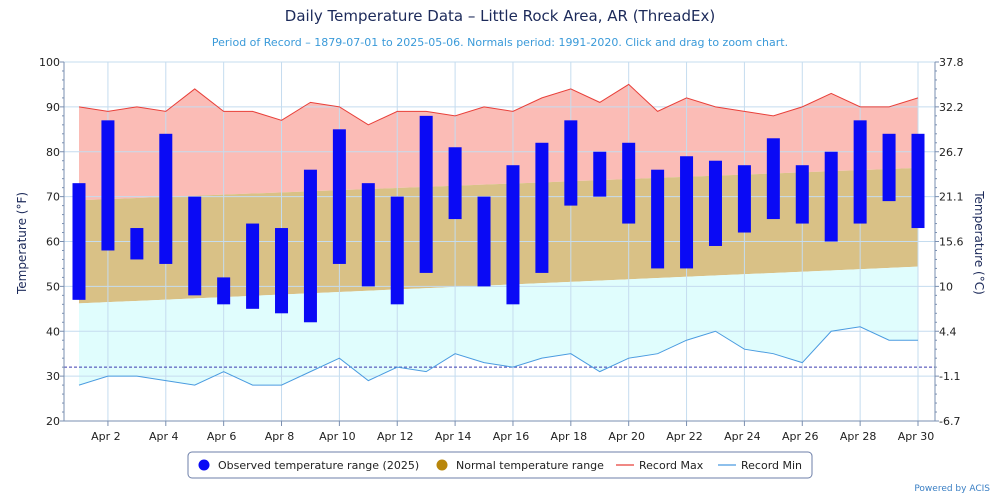 This screenshot has width=1000, height=501. What do you see at coordinates (53, 242) in the screenshot?
I see `y-tick-label-left: 60` at bounding box center [53, 242].